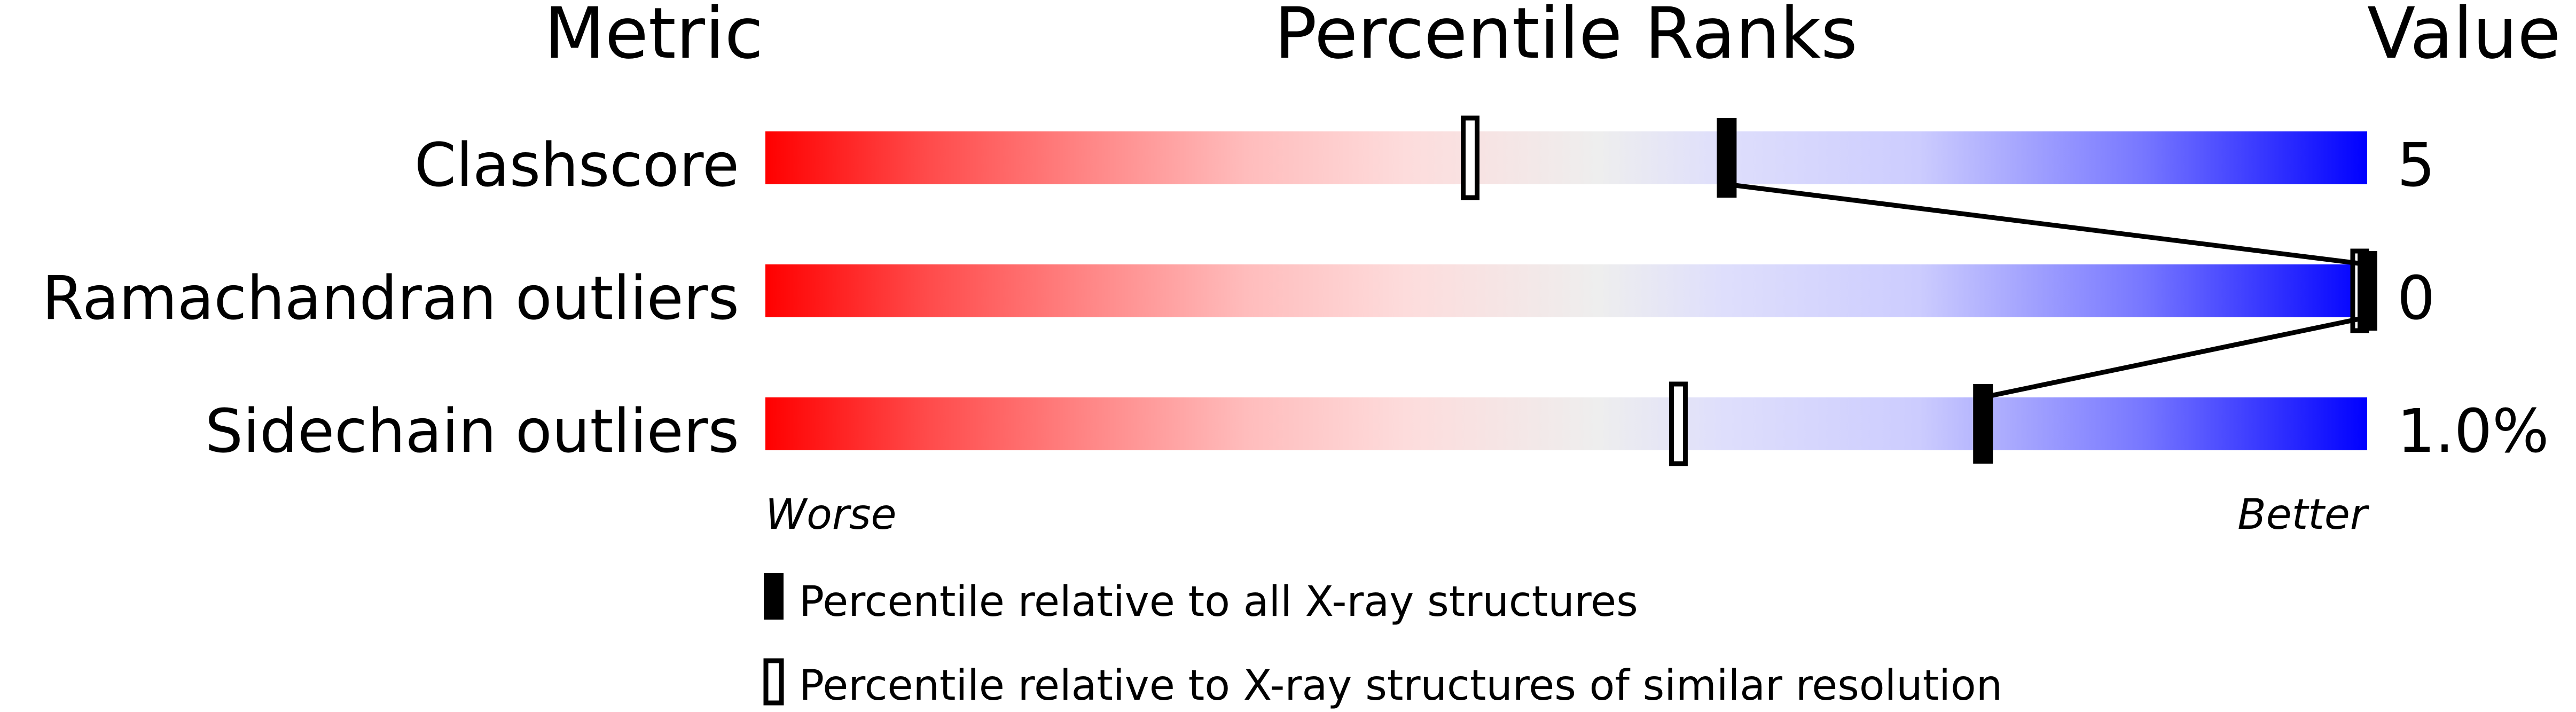  What do you see at coordinates (2416, 165) in the screenshot?
I see `metric-value: 5` at bounding box center [2416, 165].